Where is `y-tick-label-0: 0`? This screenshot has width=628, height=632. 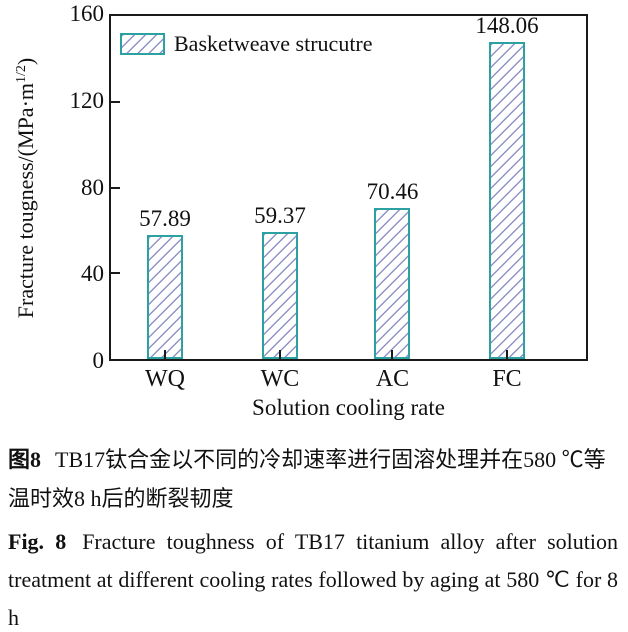
y-tick-label-0: 0 is located at coordinates (98, 360).